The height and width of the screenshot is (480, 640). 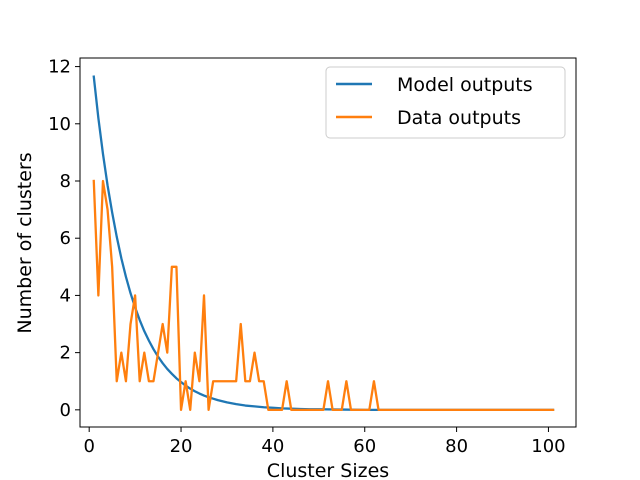 What do you see at coordinates (456, 446) in the screenshot?
I see `x-tick-label: 80` at bounding box center [456, 446].